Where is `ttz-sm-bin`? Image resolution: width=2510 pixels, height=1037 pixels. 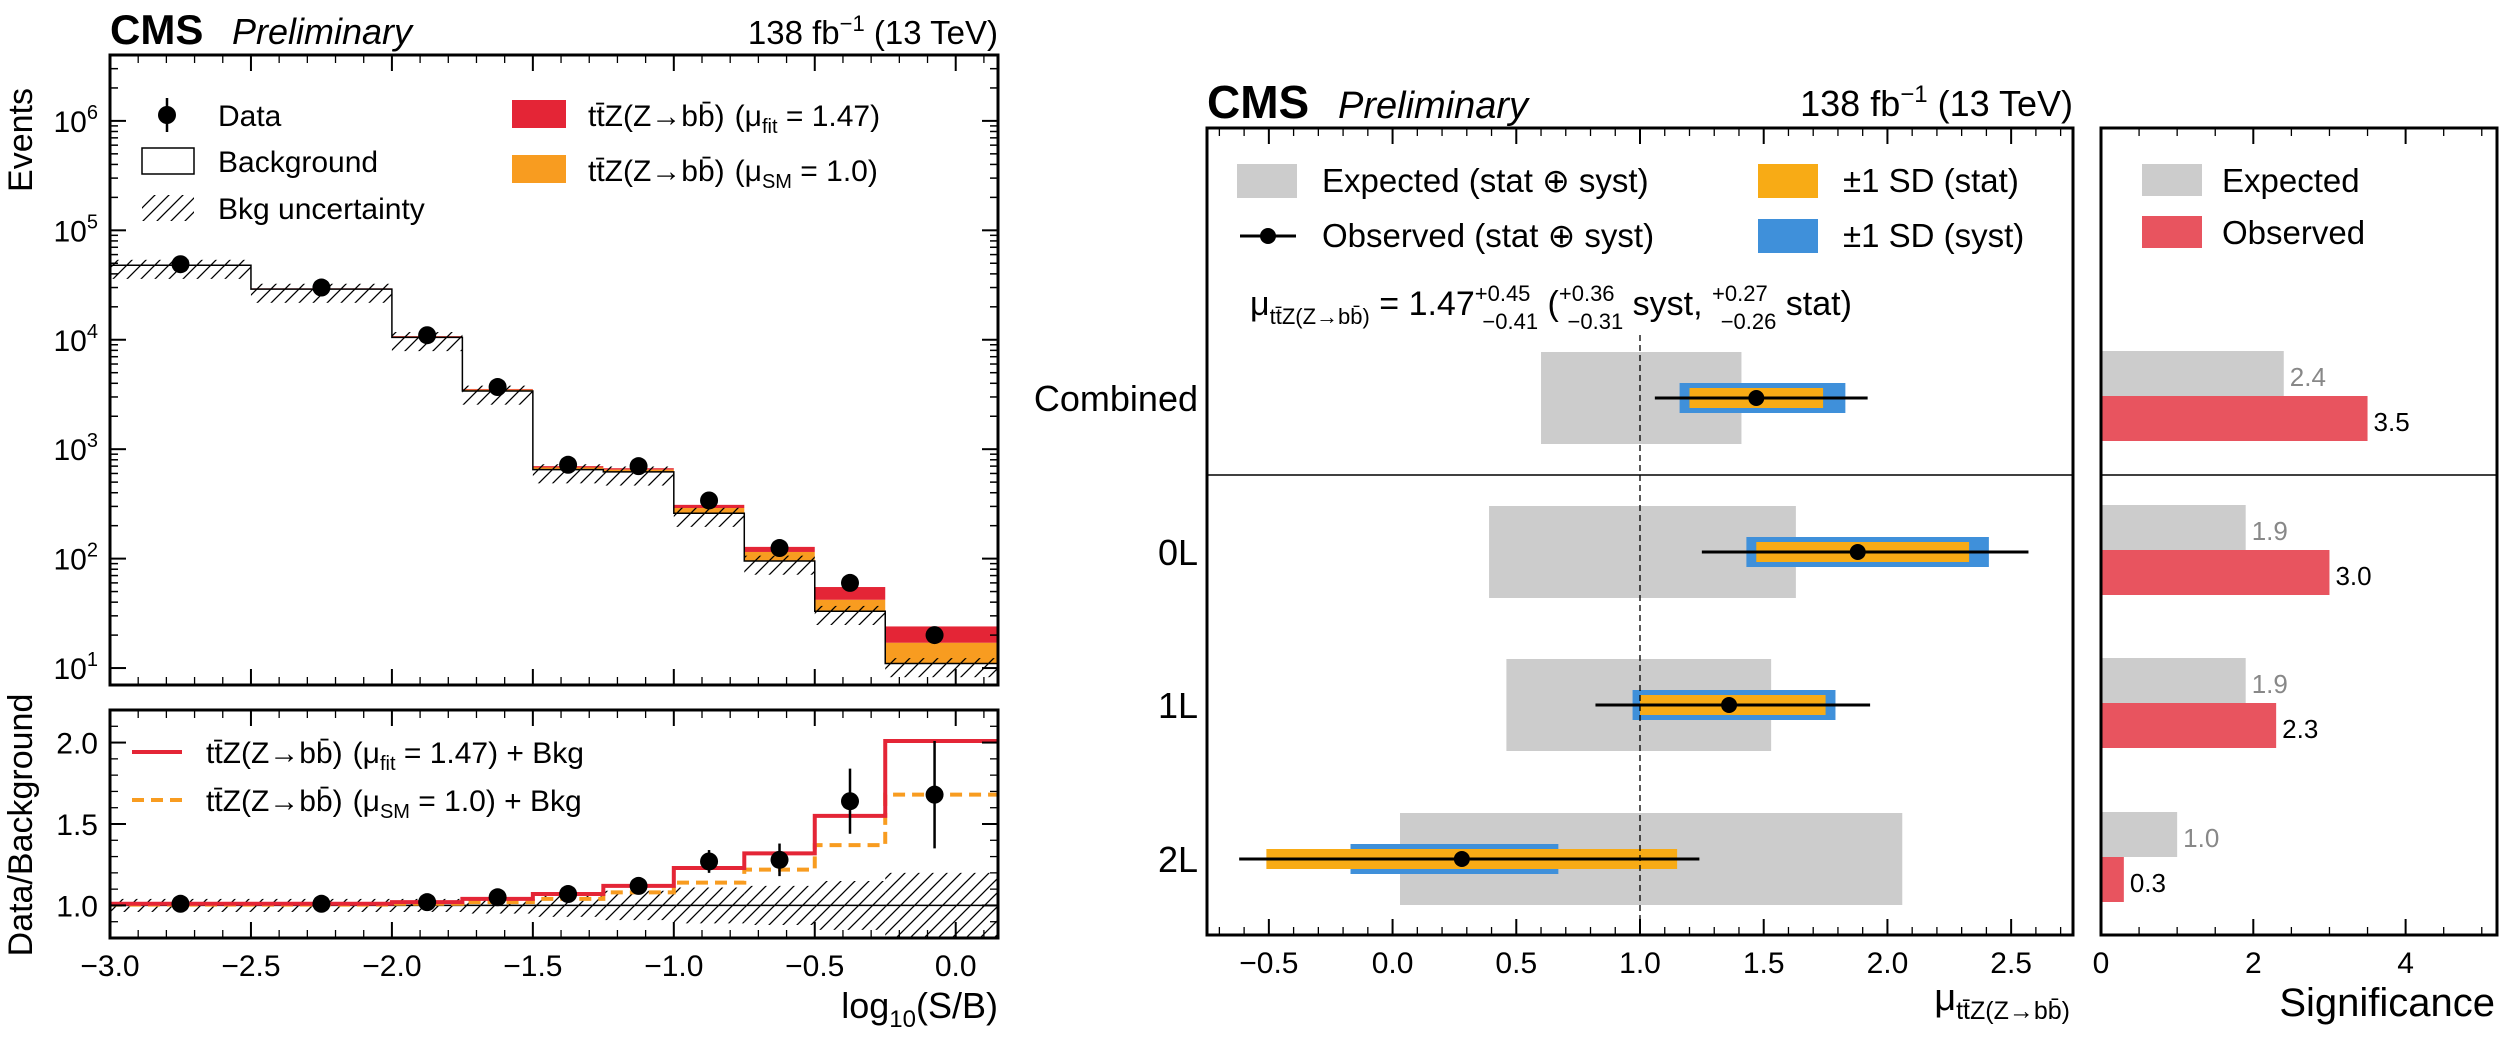
ttz-sm-bin is located at coordinates (850, 605).